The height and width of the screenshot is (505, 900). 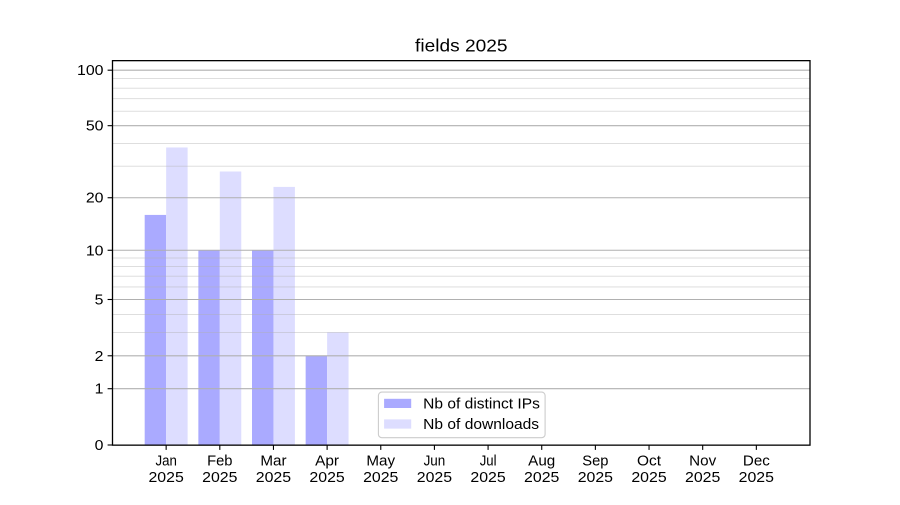 What do you see at coordinates (595, 462) in the screenshot?
I see `svg-text: Sep` at bounding box center [595, 462].